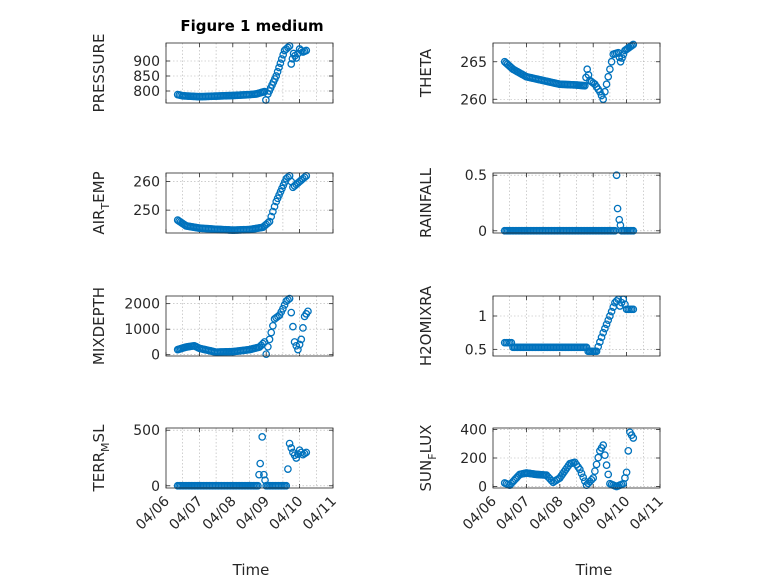 This screenshot has height=583, width=778. Describe the element at coordinates (594, 570) in the screenshot. I see `x-axis-label-right: Time` at that location.